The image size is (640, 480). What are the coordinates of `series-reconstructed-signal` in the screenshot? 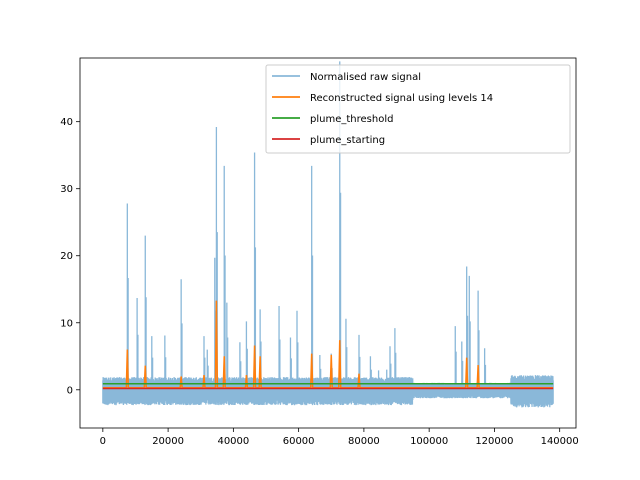 It's located at (328, 344).